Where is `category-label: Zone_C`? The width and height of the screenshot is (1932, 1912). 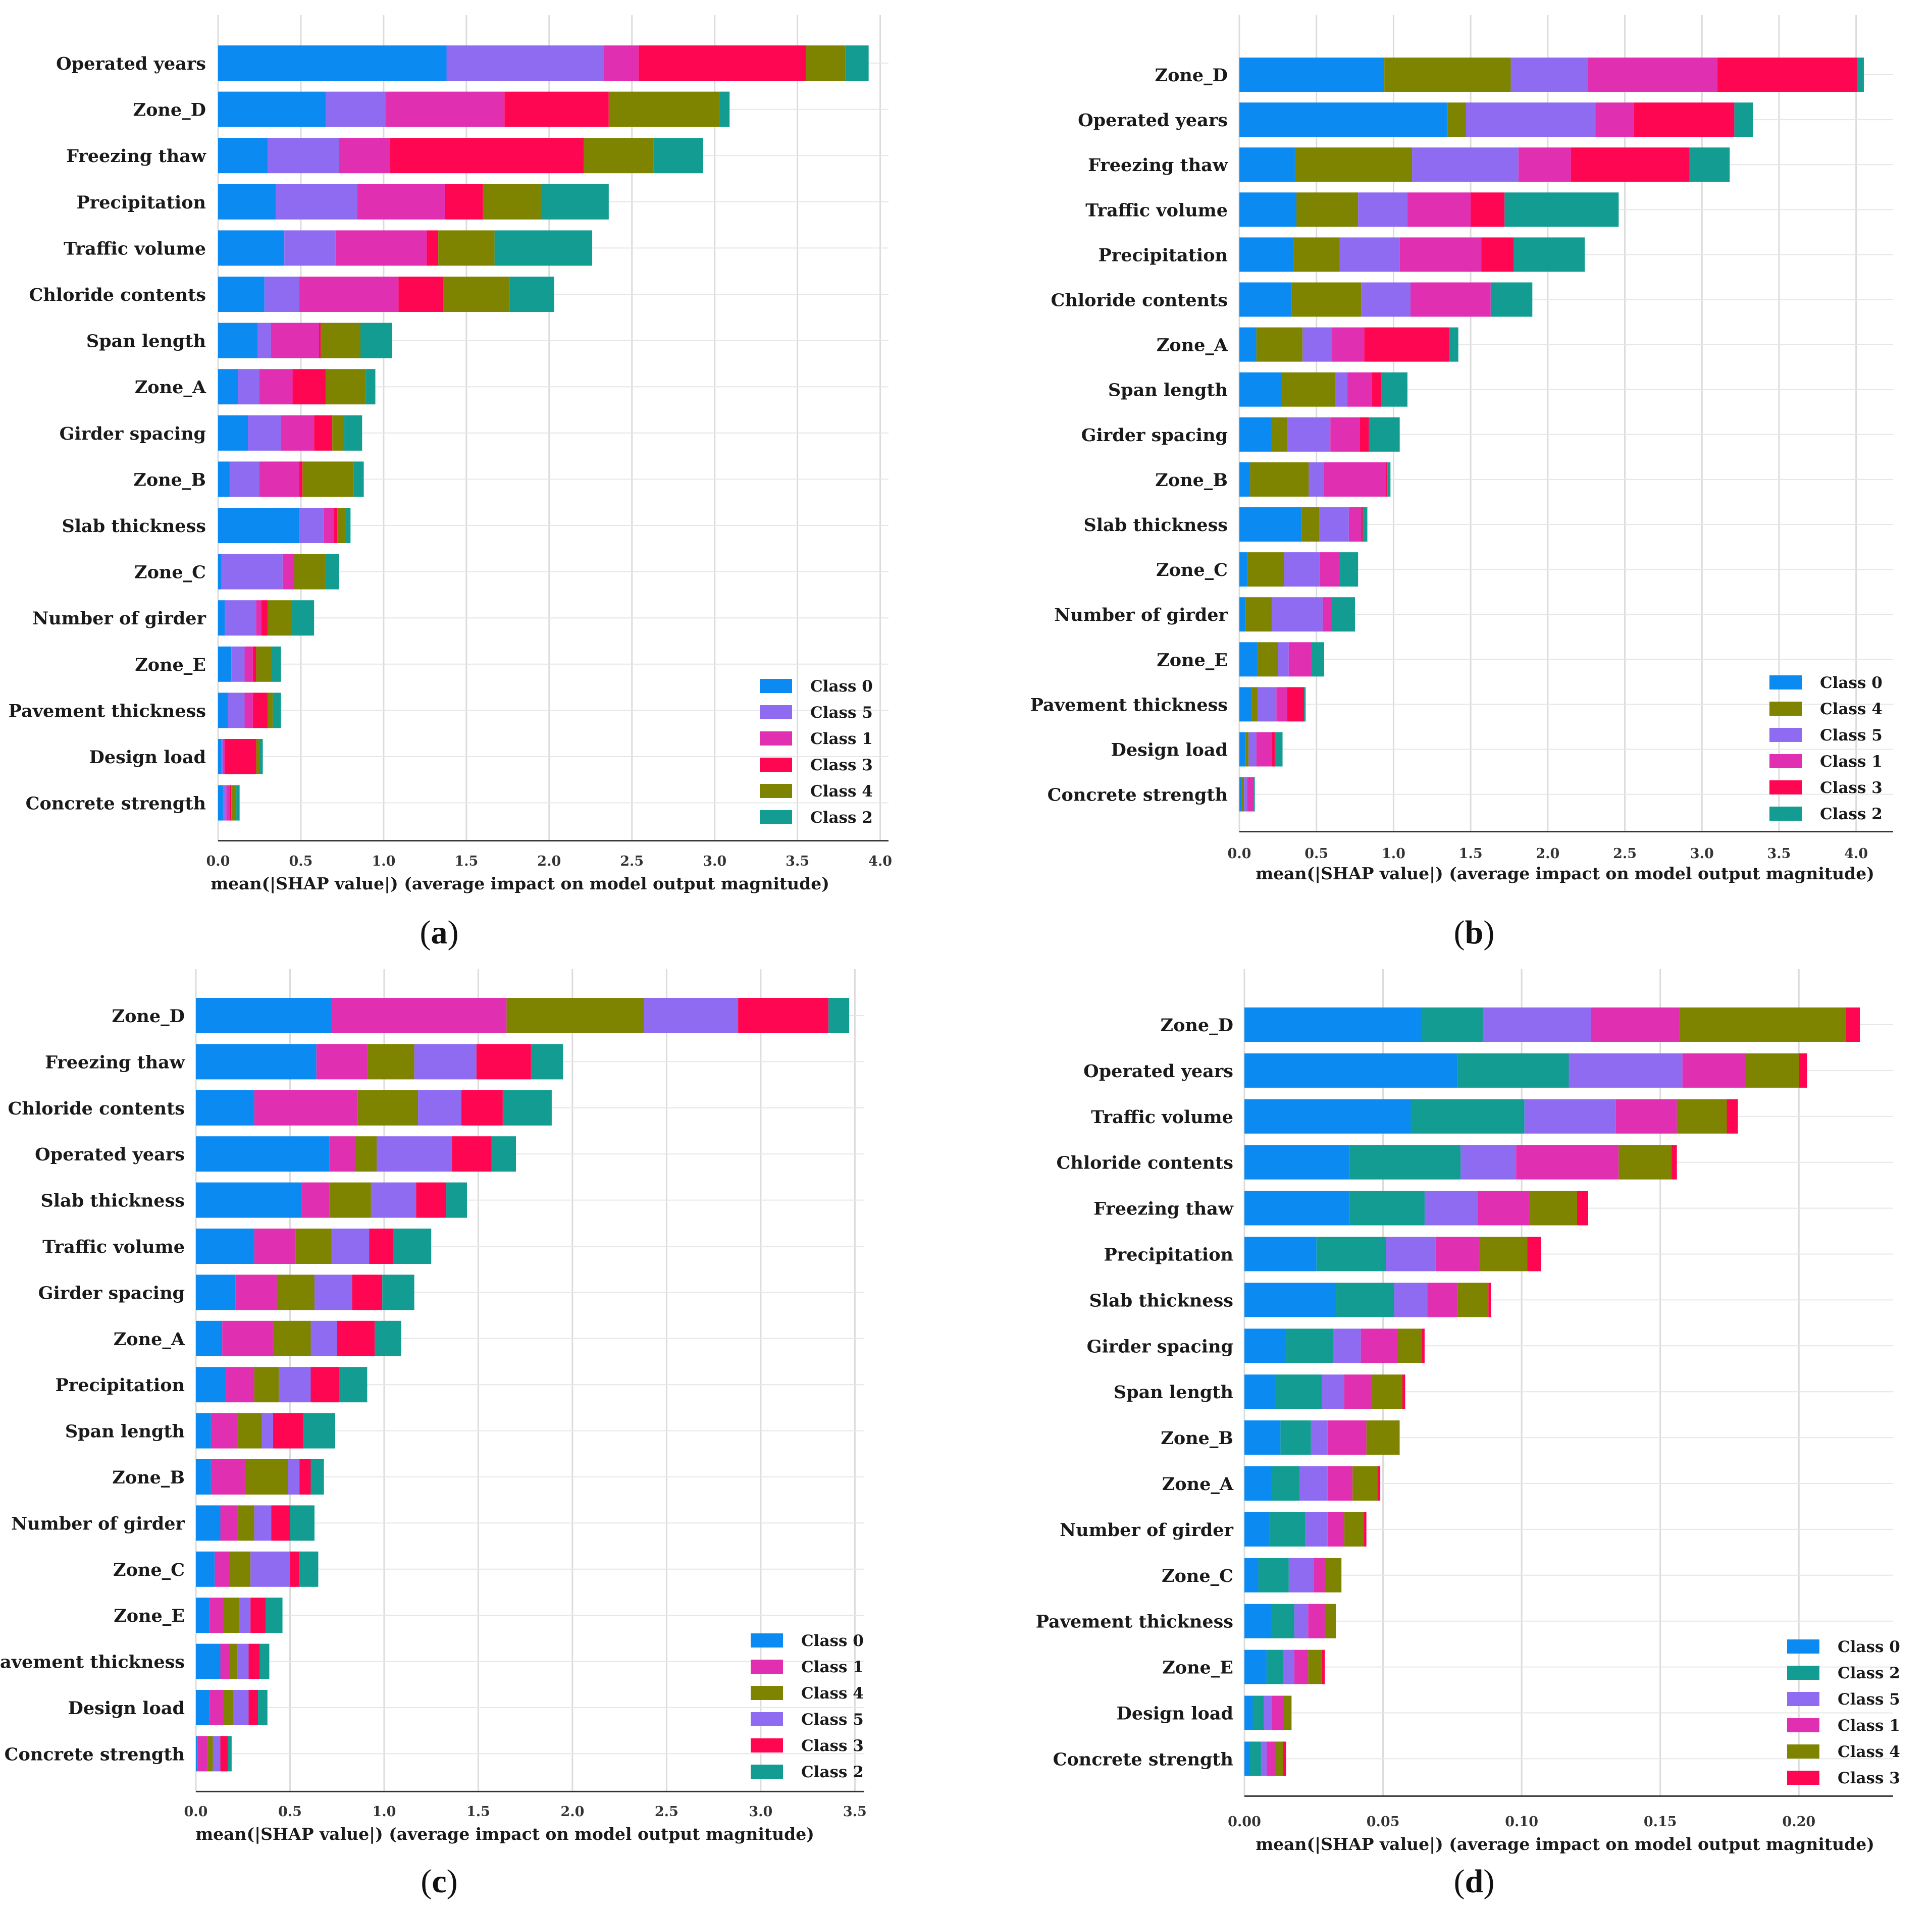 category-label: Zone_C is located at coordinates (149, 1570).